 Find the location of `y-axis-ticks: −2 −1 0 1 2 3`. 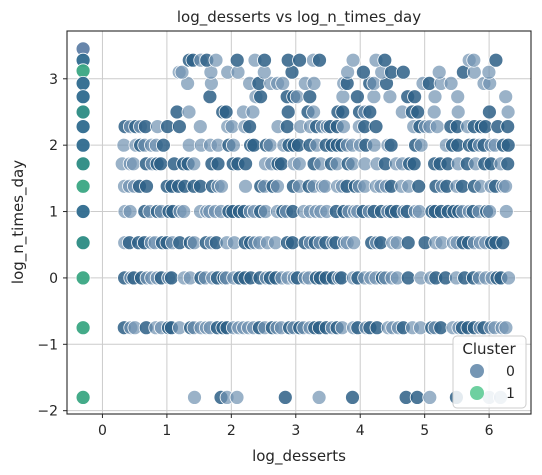

y-axis-ticks: −2 −1 0 1 2 3 is located at coordinates (52, 246).